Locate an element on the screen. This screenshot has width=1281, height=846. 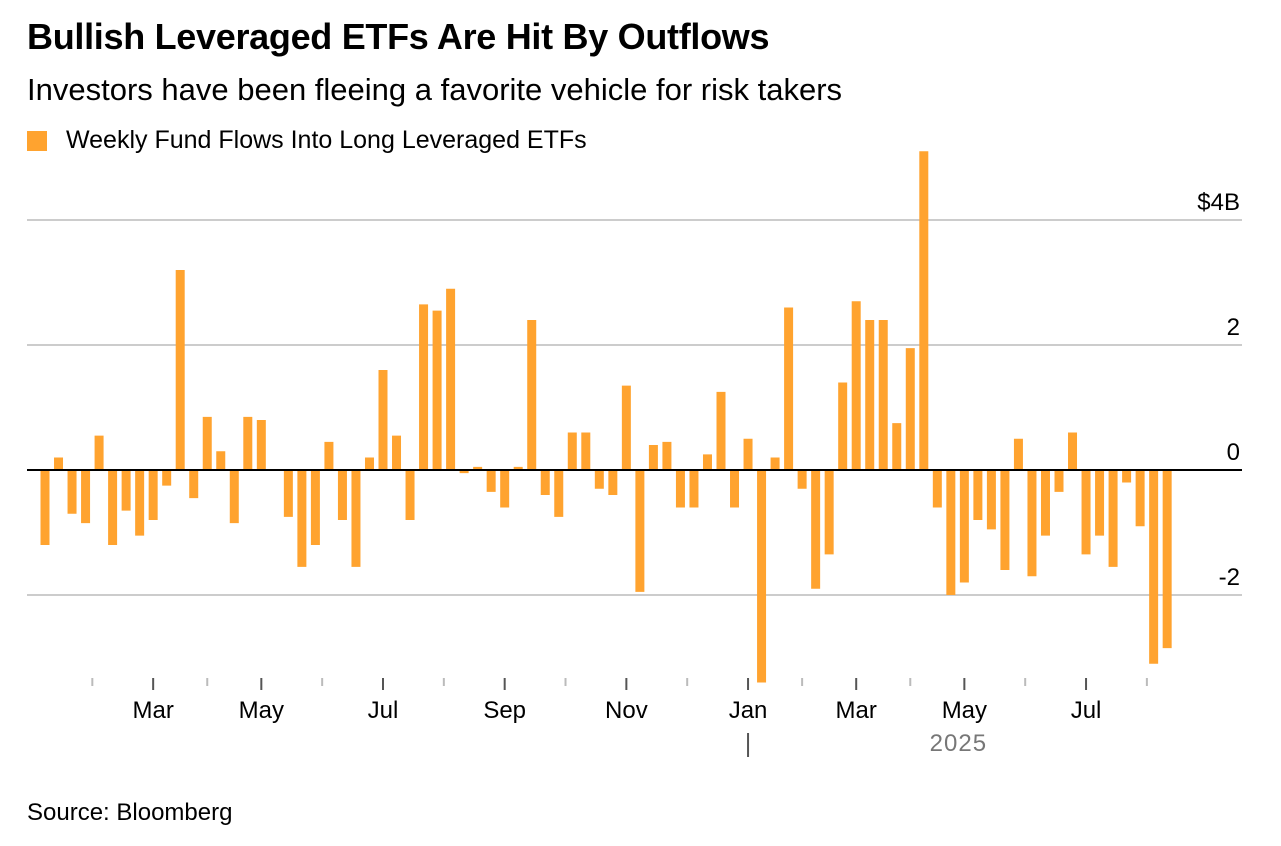
x-tick-label: Sep is located at coordinates (504, 710).